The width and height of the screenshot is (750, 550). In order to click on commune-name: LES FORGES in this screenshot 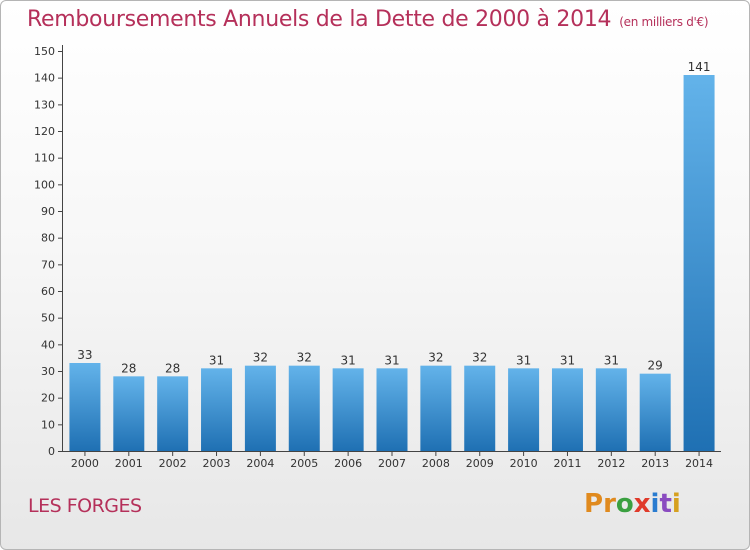, I will do `click(85, 506)`.